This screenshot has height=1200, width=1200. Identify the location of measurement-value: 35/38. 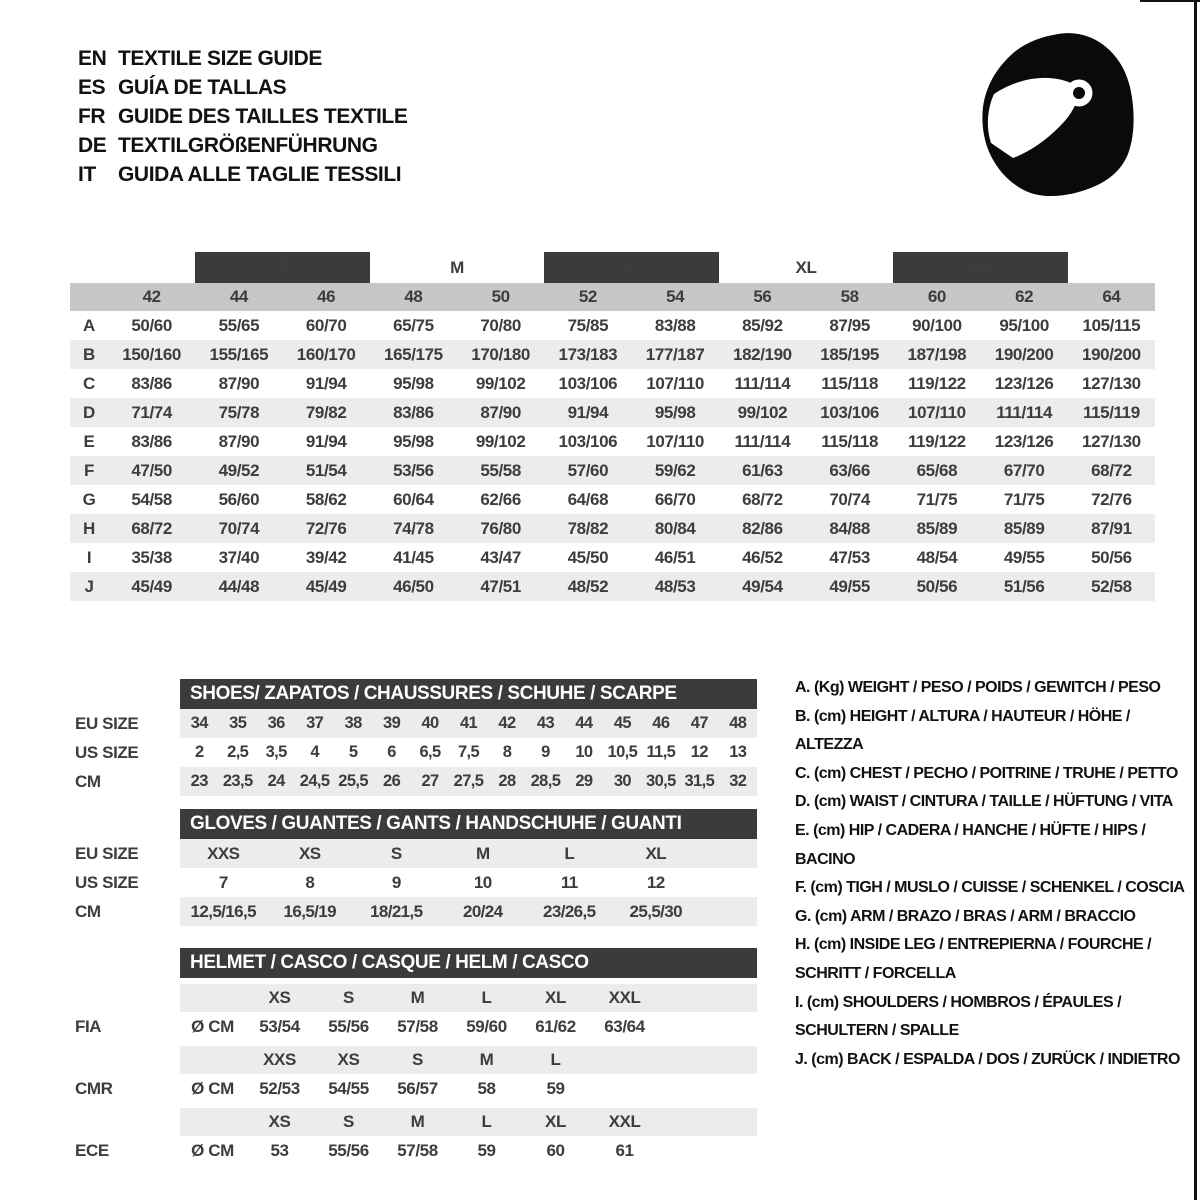
(151, 557).